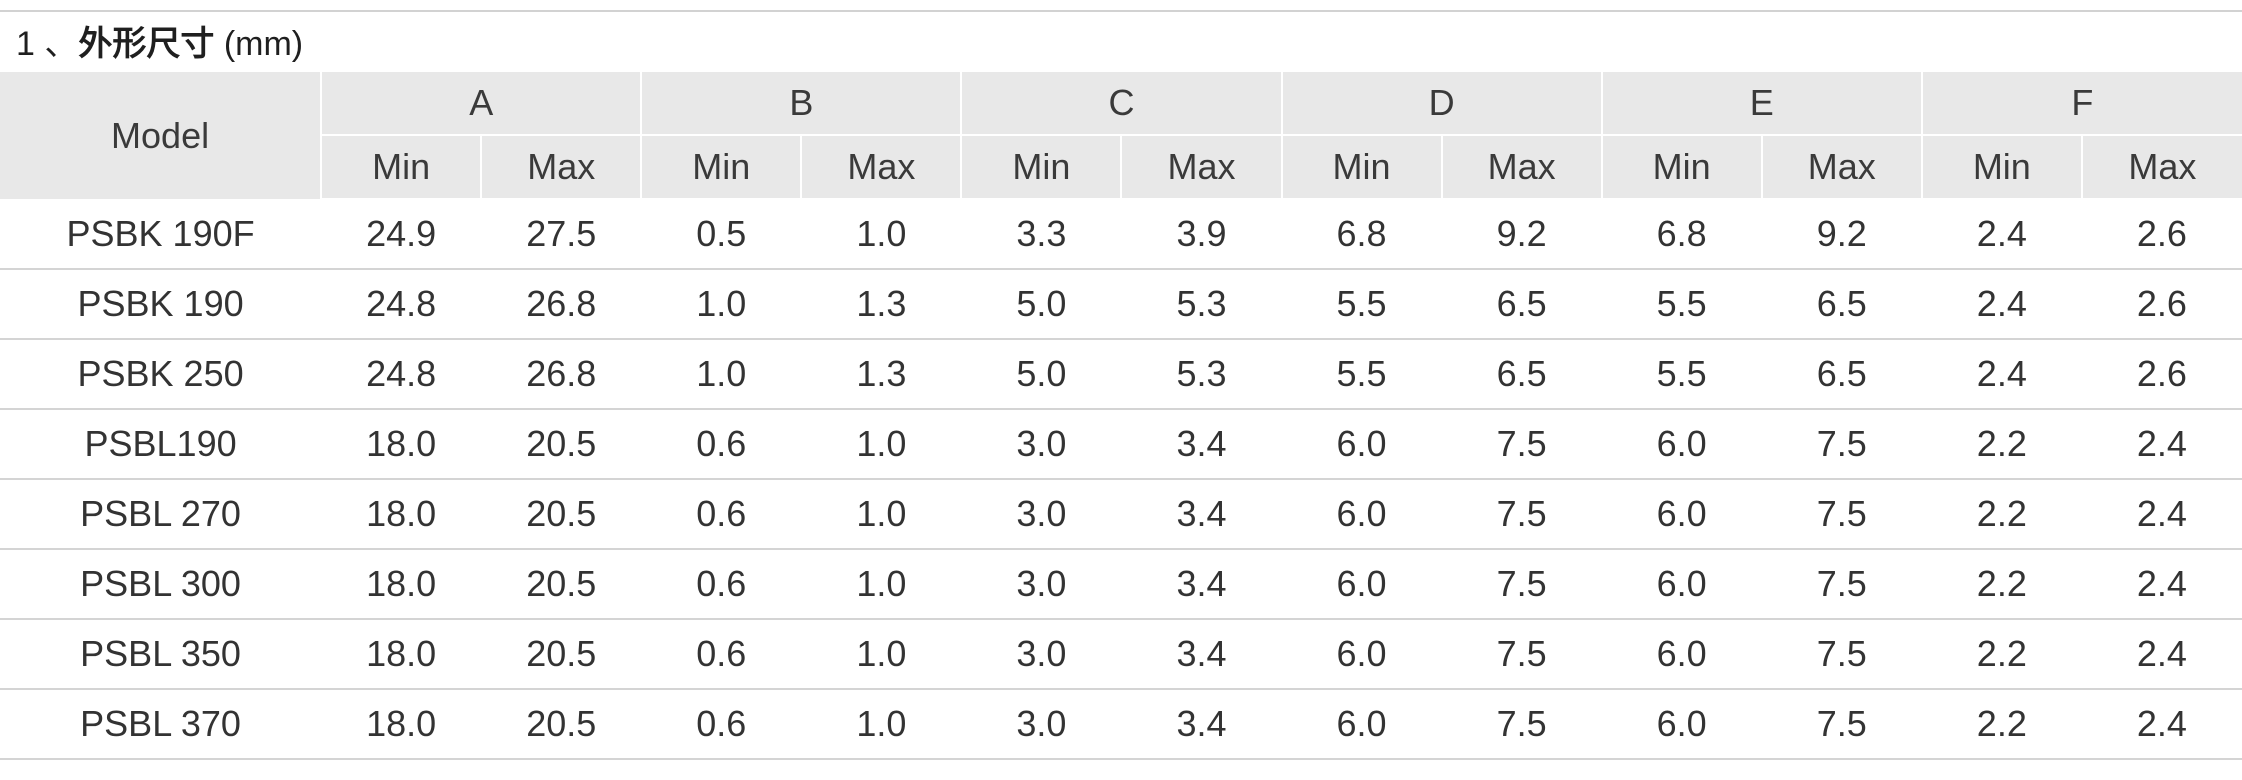 The width and height of the screenshot is (2242, 780). What do you see at coordinates (161, 724) in the screenshot?
I see `model-cell: PSBL 370` at bounding box center [161, 724].